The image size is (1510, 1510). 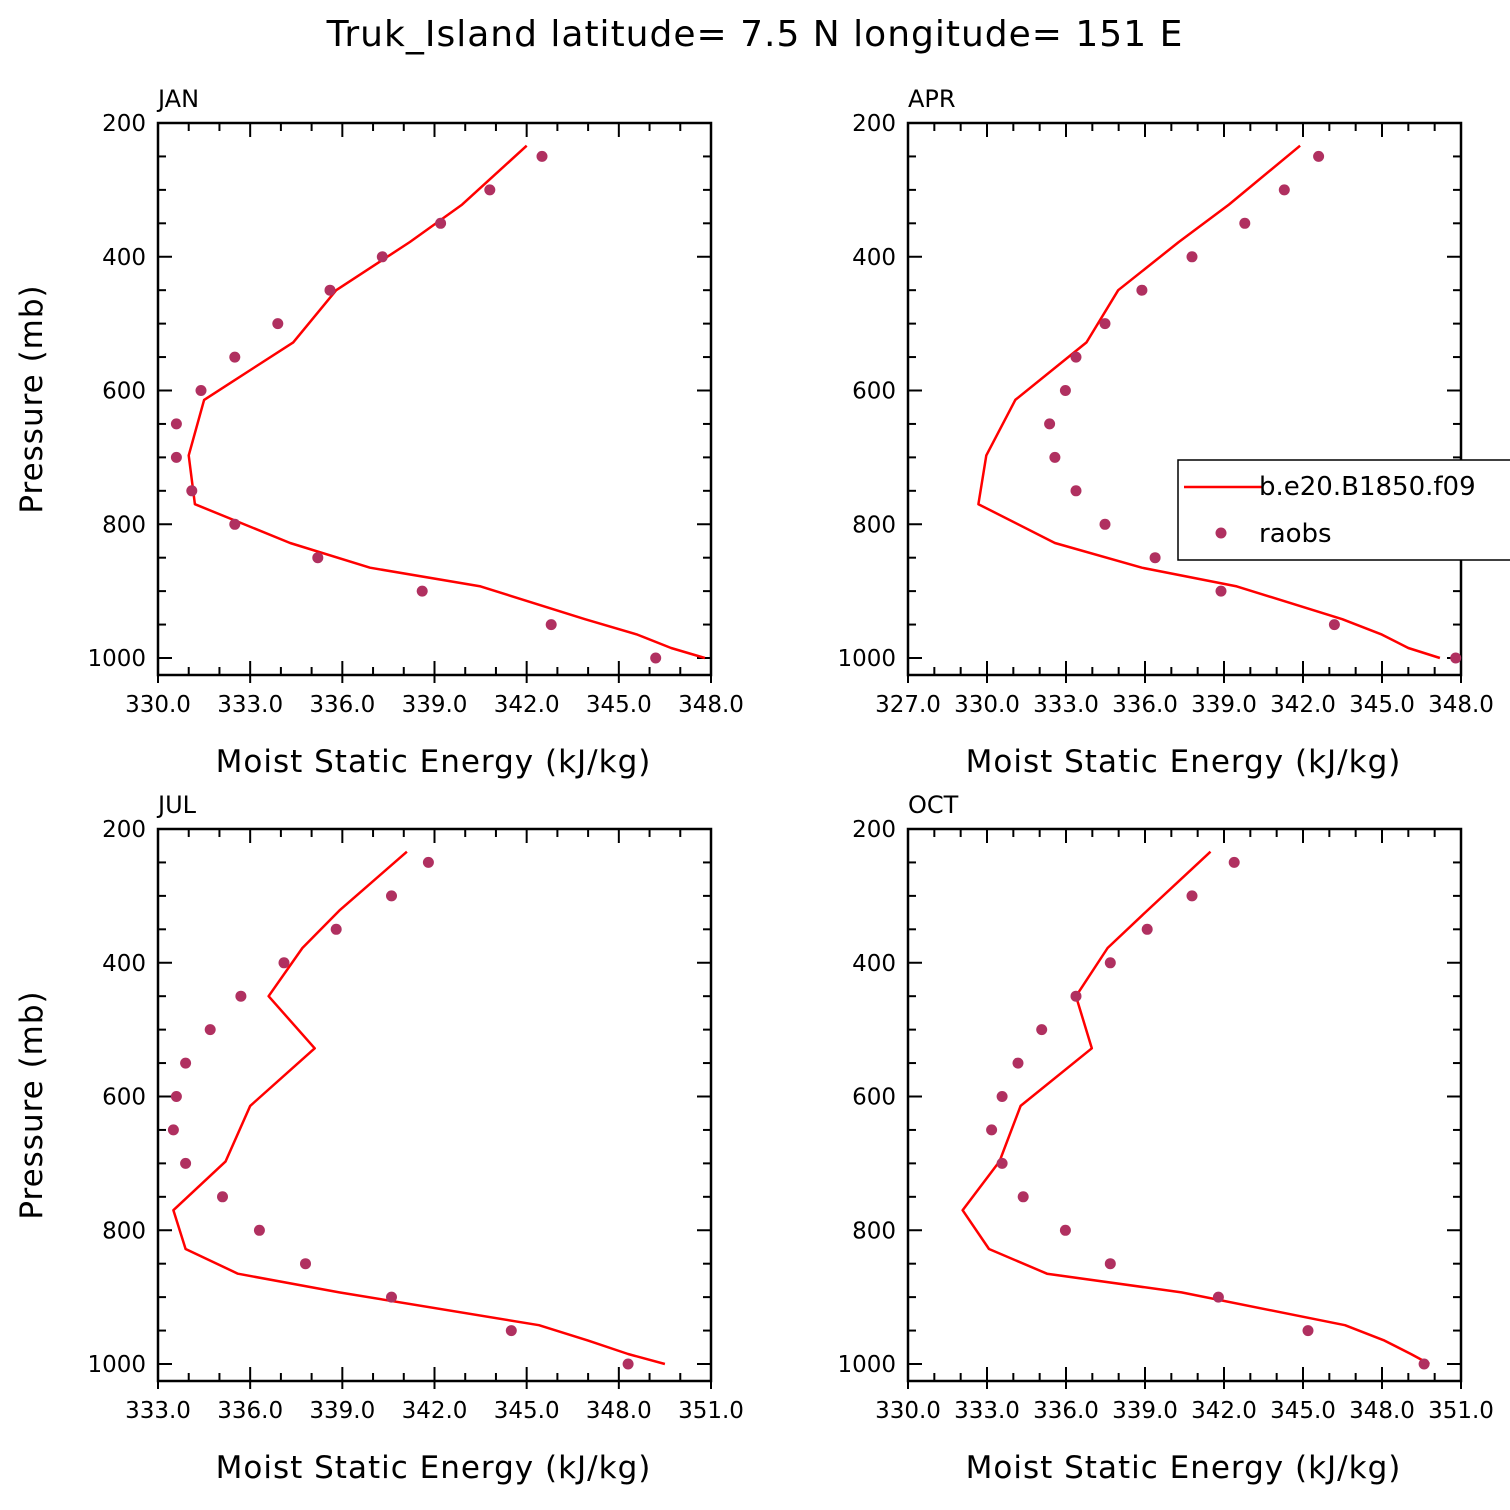 I want to click on legend-label-model: b.e20.B1850.f09, so click(x=1367, y=487).